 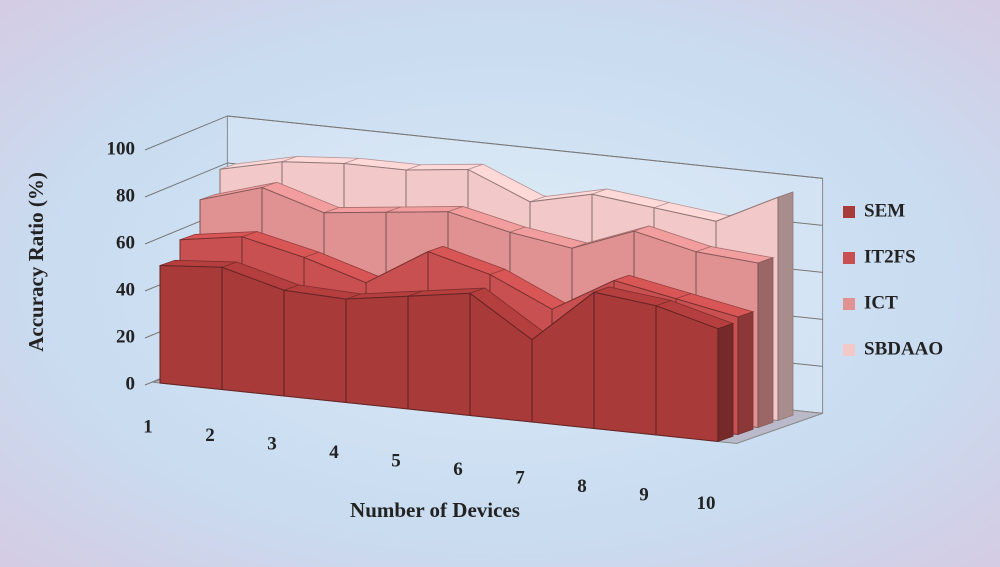 What do you see at coordinates (148, 426) in the screenshot?
I see `x-tick-label: 1` at bounding box center [148, 426].